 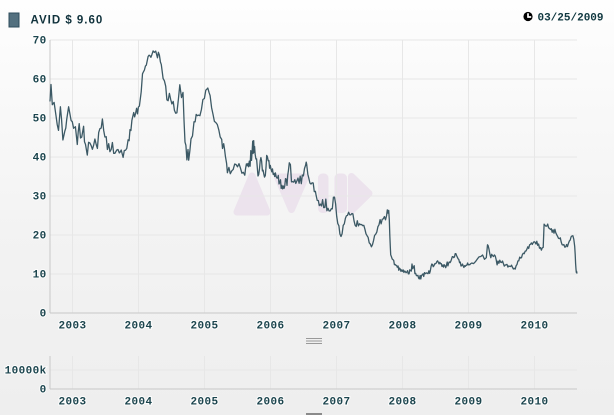 I want to click on svg-text: 60, so click(x=40, y=81).